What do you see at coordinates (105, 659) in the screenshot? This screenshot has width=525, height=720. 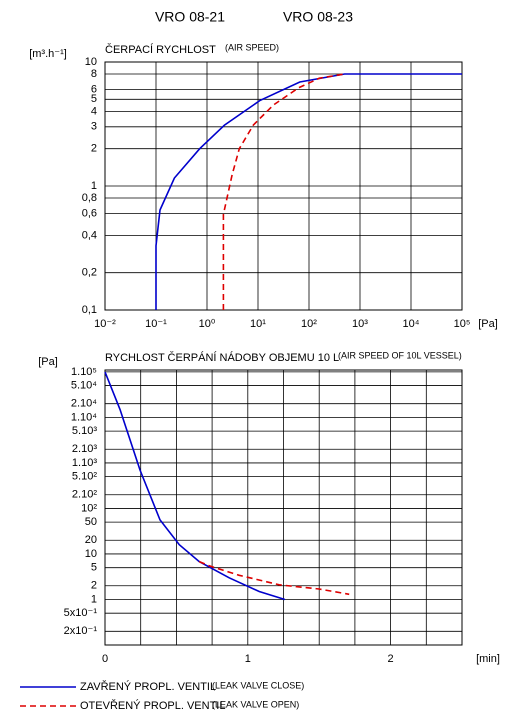 I see `x-tick-label: 0` at bounding box center [105, 659].